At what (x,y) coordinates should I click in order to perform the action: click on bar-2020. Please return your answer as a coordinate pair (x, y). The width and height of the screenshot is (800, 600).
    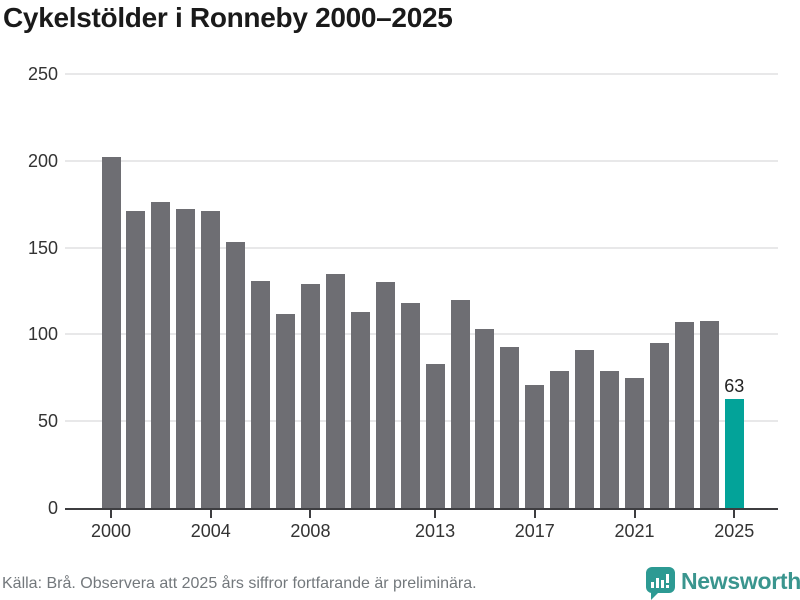
    Looking at the image, I should click on (610, 439).